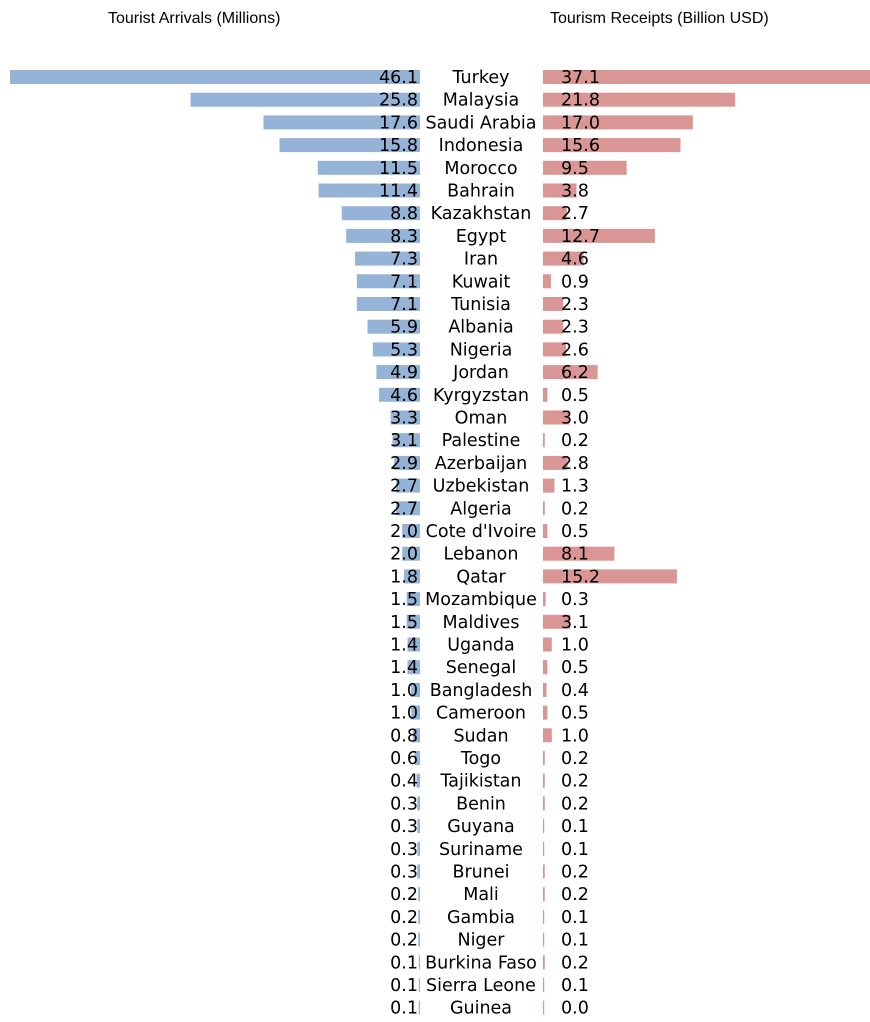 Image resolution: width=870 pixels, height=1022 pixels. Describe the element at coordinates (481, 78) in the screenshot. I see `country-label: Turkey` at that location.